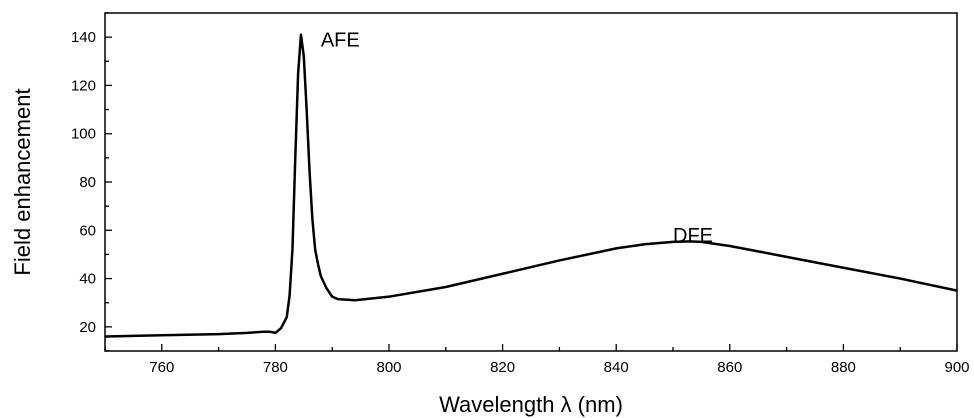 The height and width of the screenshot is (418, 974). I want to click on x-tick-label: 900, so click(956, 367).